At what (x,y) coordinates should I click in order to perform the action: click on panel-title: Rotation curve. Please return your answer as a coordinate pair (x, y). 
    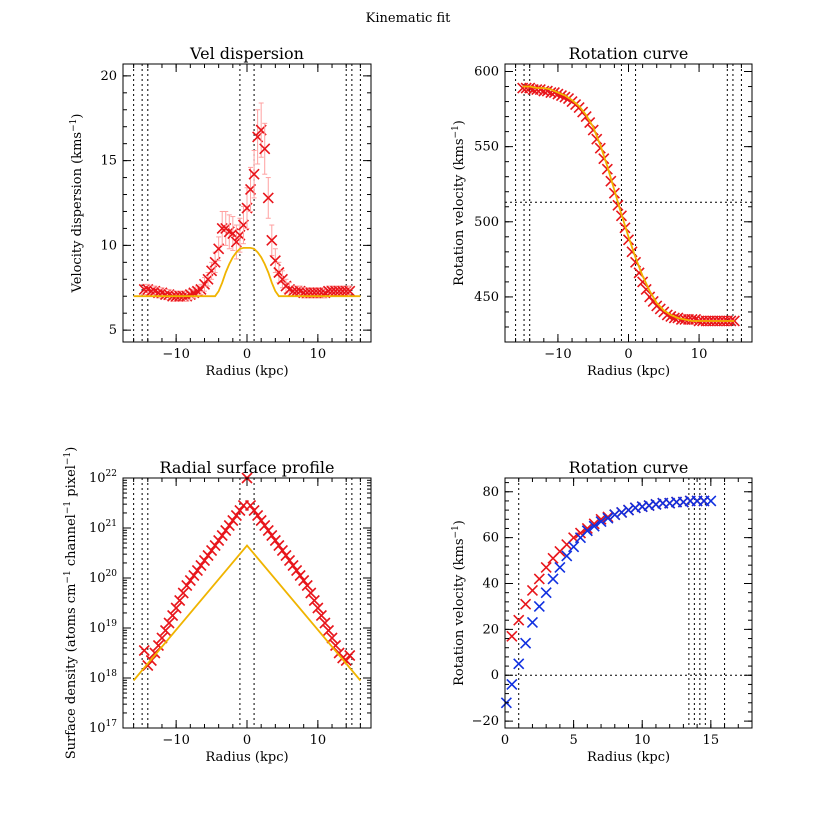
    Looking at the image, I should click on (629, 467).